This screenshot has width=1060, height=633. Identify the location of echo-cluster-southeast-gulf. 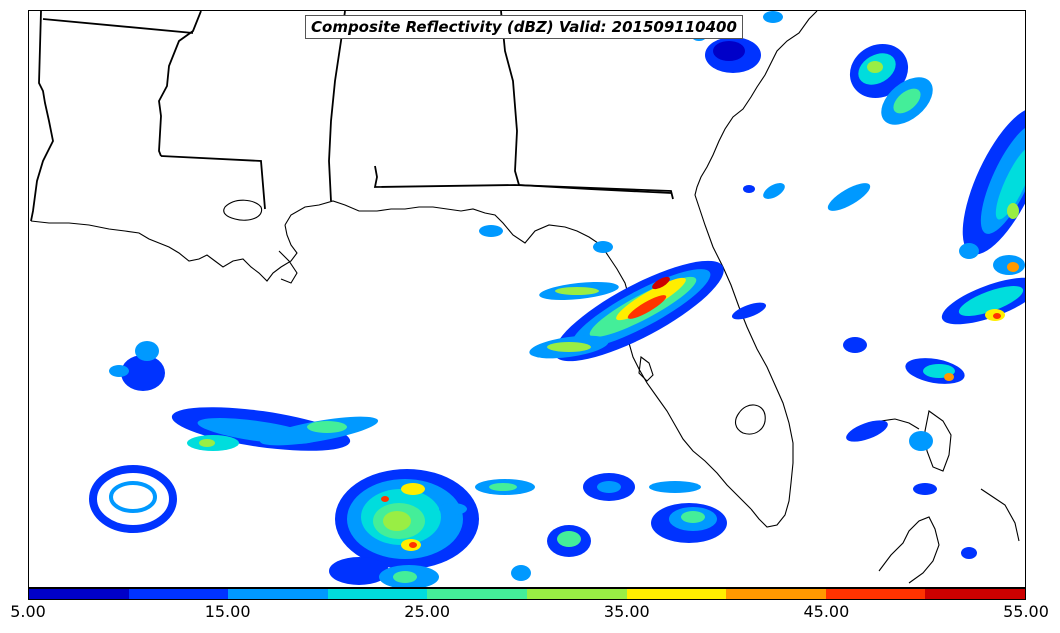
(744, 500).